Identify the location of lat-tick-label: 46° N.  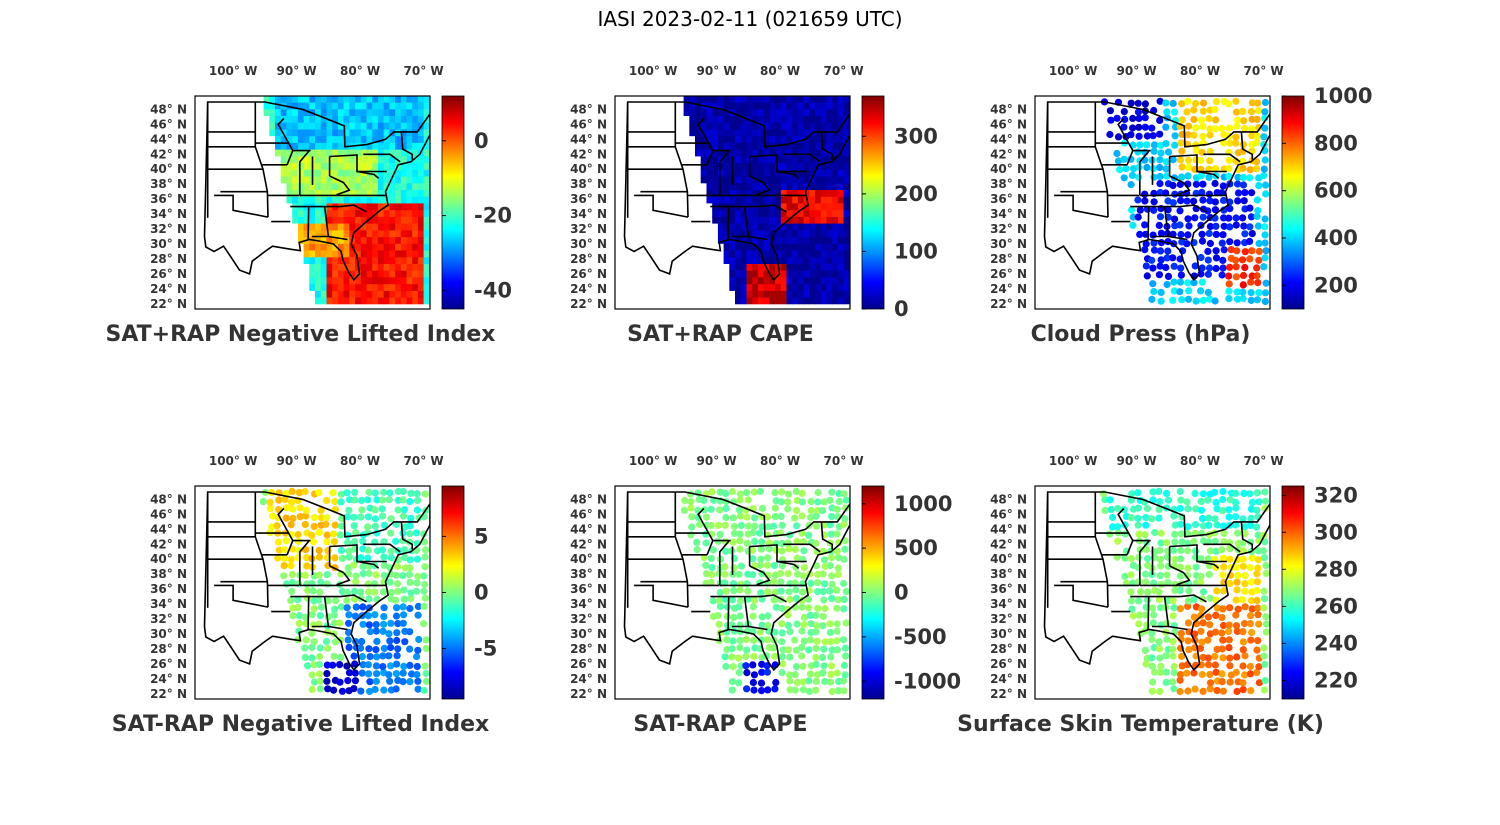
(588, 514).